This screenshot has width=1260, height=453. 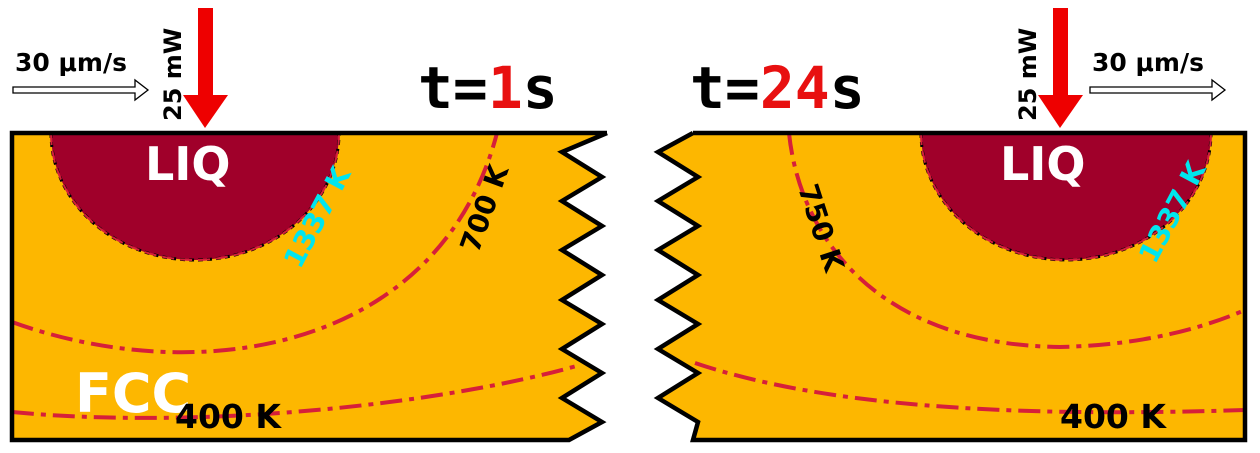 I want to click on melt-pool-left, so click(x=195, y=196).